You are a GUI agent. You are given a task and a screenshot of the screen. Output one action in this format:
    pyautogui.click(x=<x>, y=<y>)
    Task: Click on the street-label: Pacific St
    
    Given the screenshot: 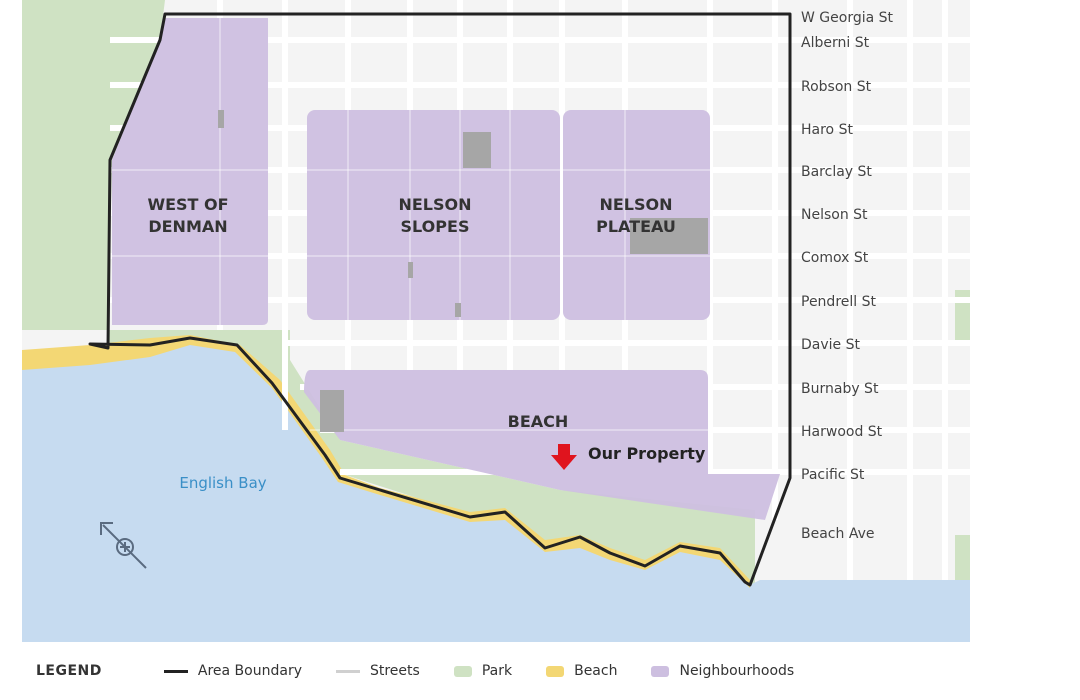 What is the action you would take?
    pyautogui.click(x=833, y=475)
    